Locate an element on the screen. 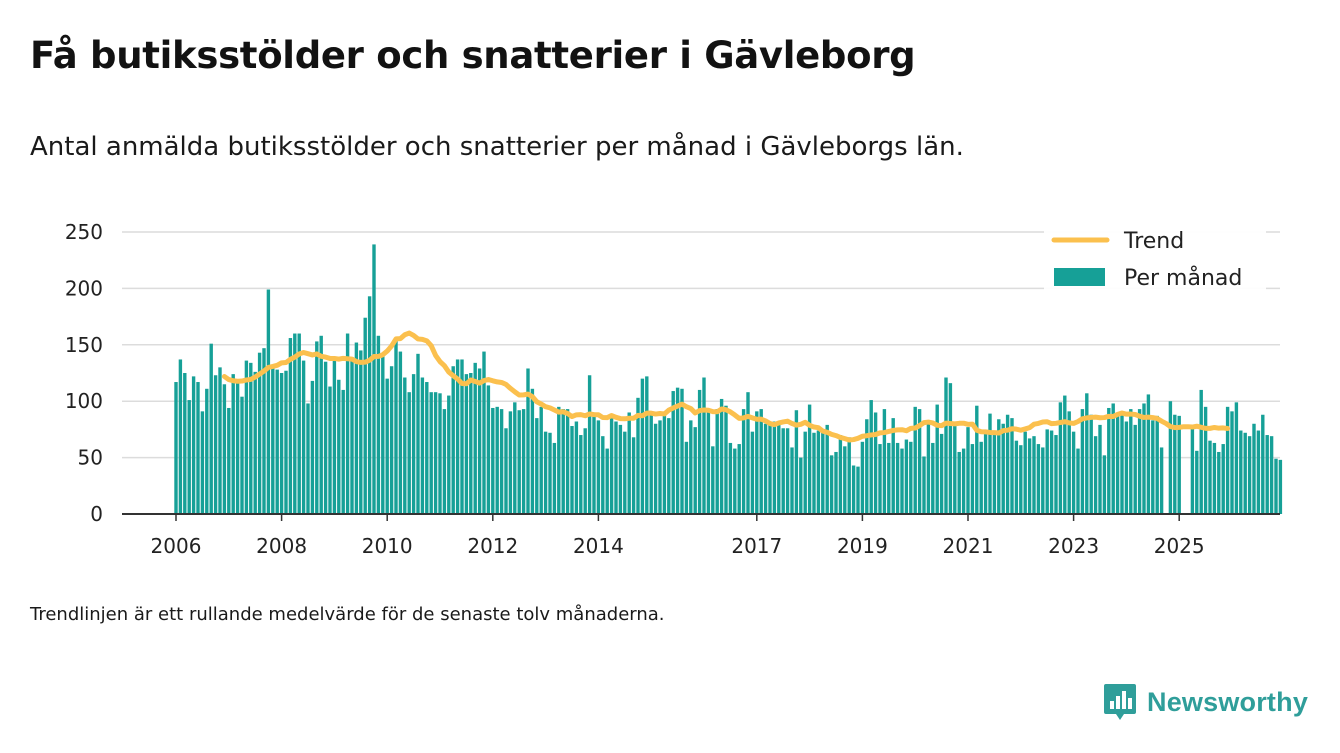 The width and height of the screenshot is (1340, 753). x-tick-label: 2021 is located at coordinates (968, 546).